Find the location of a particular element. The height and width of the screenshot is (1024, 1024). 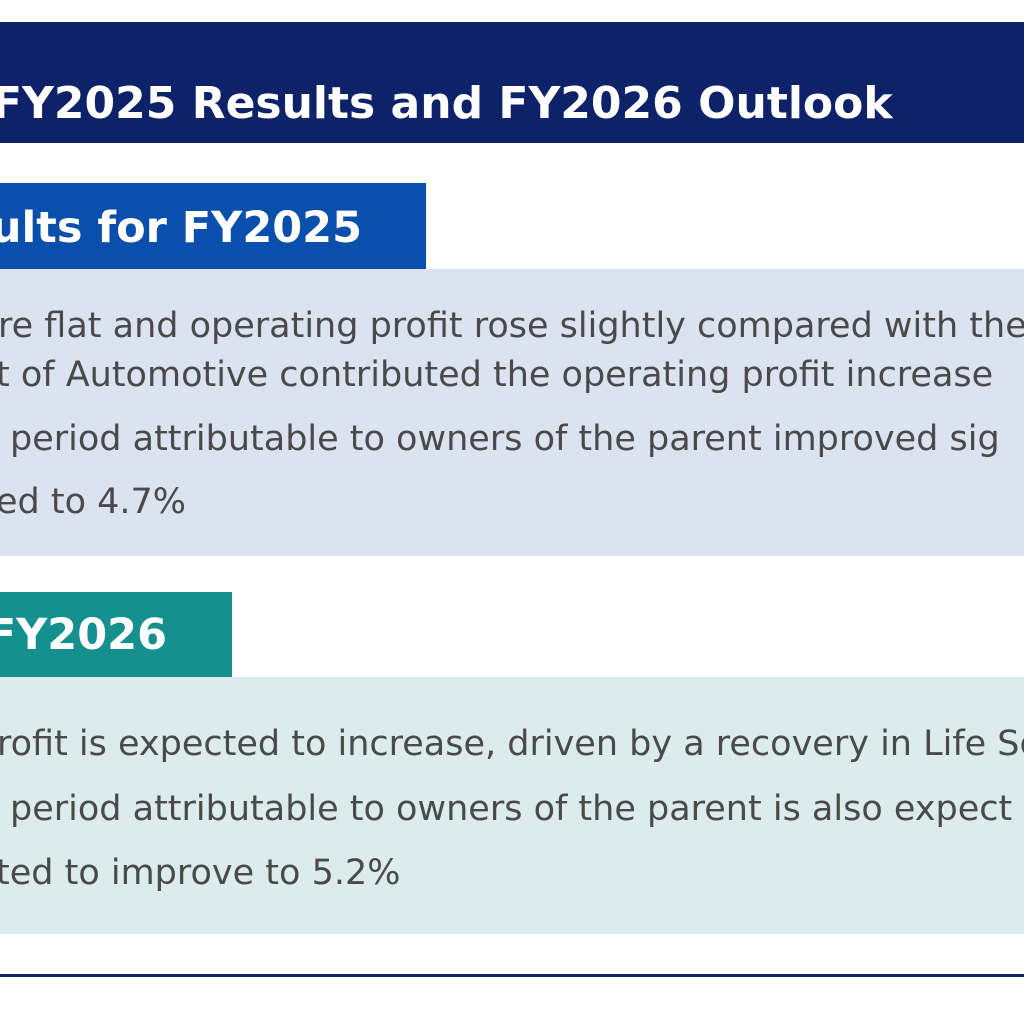

results-section-label: sults for FY2025 is located at coordinates (213, 226).